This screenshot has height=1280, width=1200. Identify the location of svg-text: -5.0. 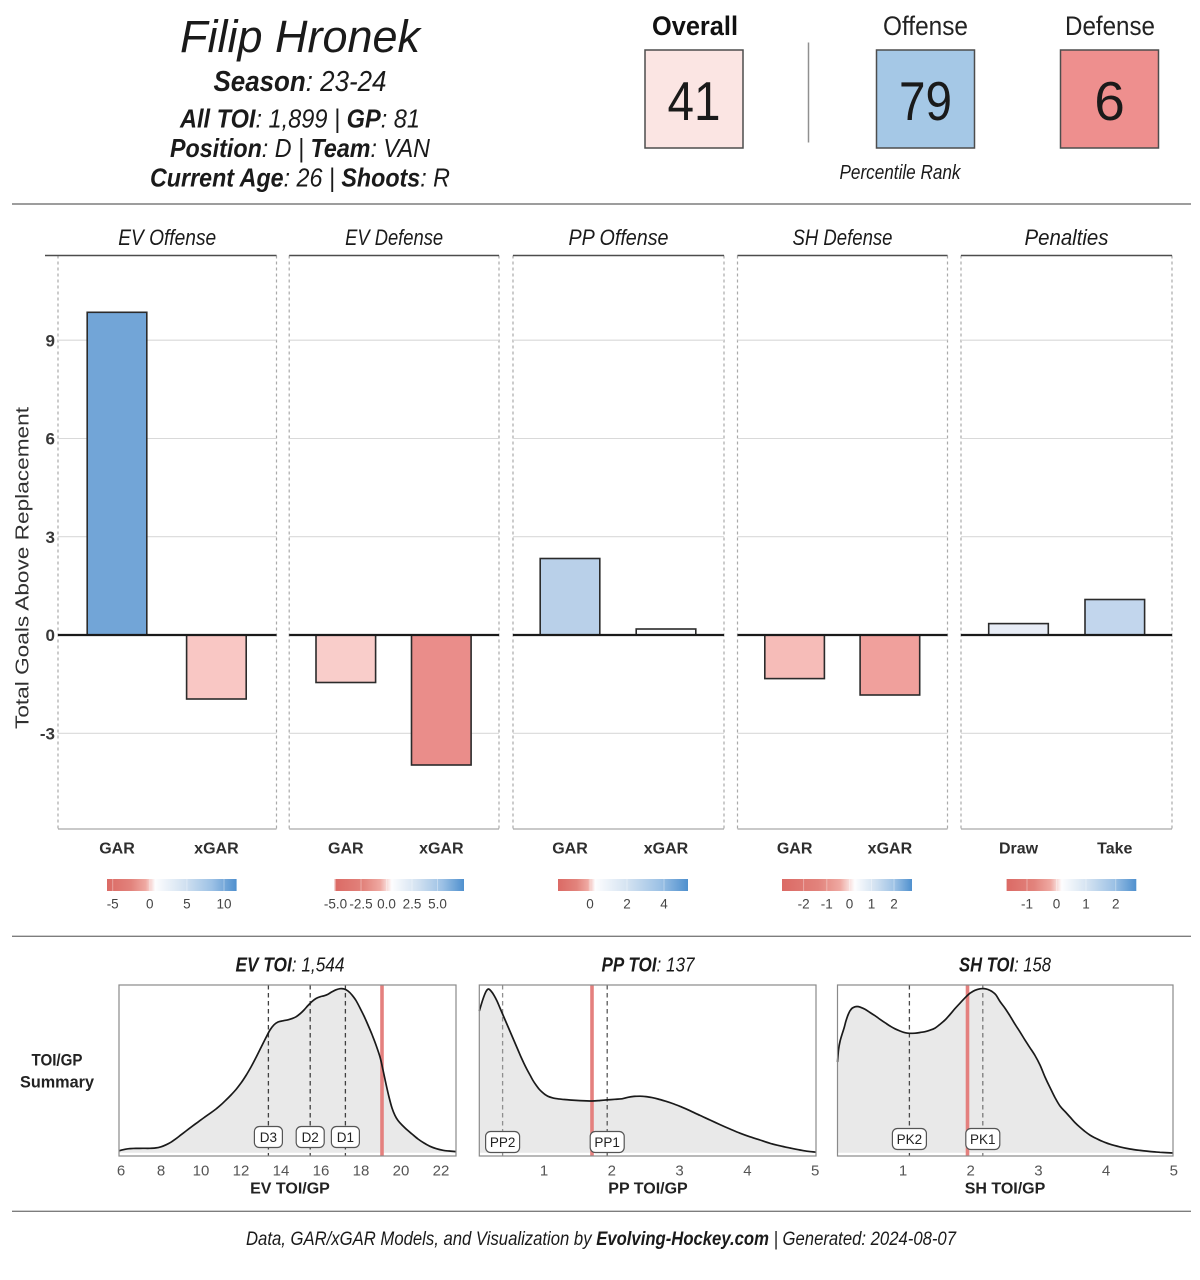
(335, 904).